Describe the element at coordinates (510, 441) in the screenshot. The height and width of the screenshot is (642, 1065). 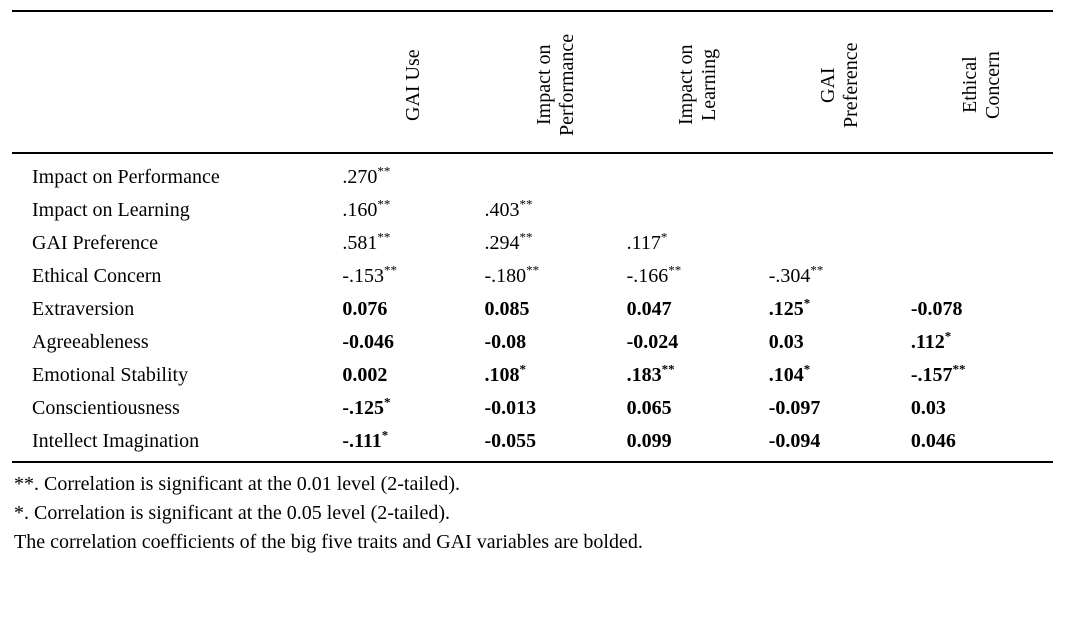
I see `cell-value: -0.055` at that location.